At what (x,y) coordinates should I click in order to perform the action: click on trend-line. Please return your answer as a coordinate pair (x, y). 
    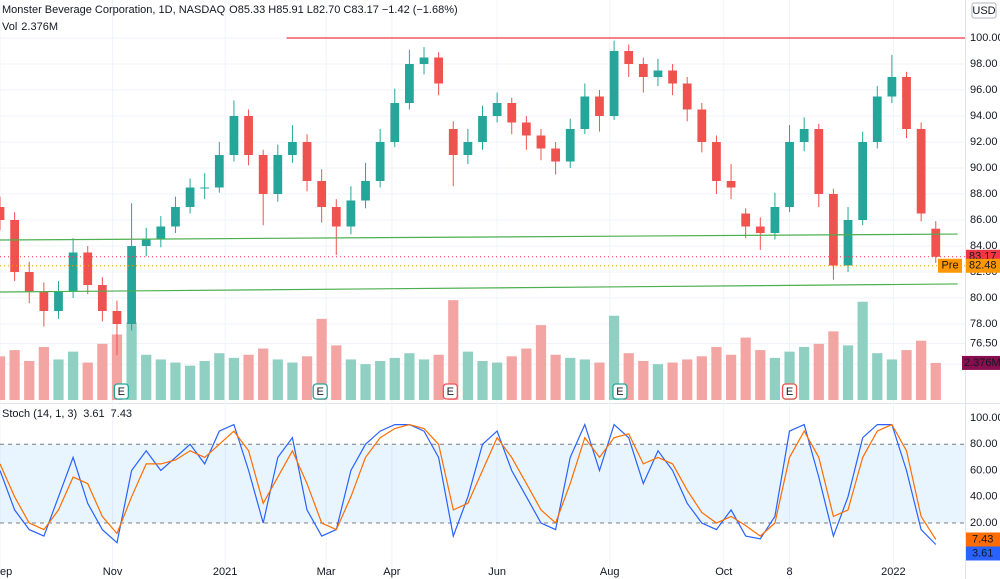
    Looking at the image, I should click on (479, 288).